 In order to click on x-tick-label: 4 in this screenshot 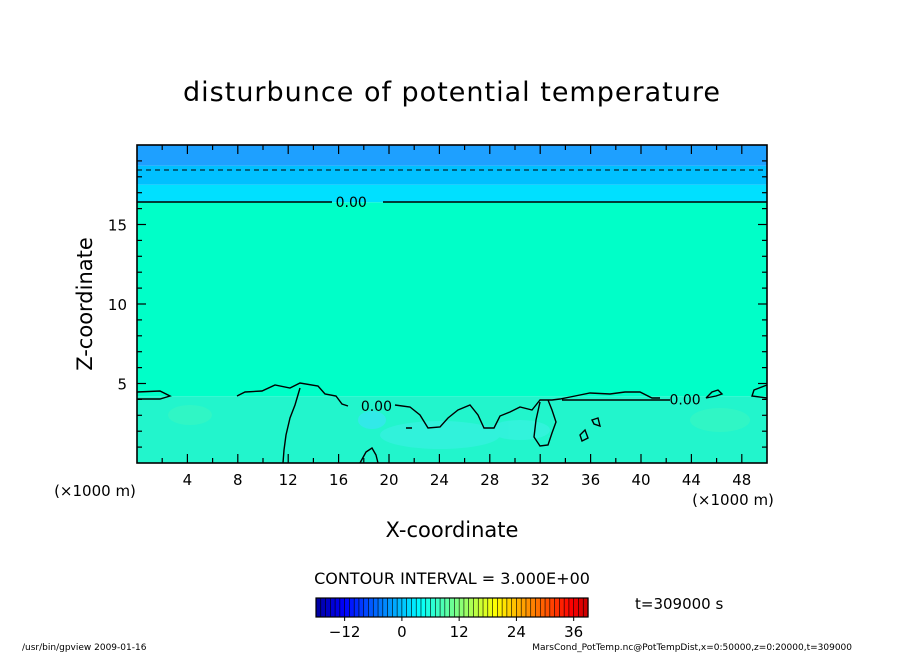, I will do `click(188, 480)`.